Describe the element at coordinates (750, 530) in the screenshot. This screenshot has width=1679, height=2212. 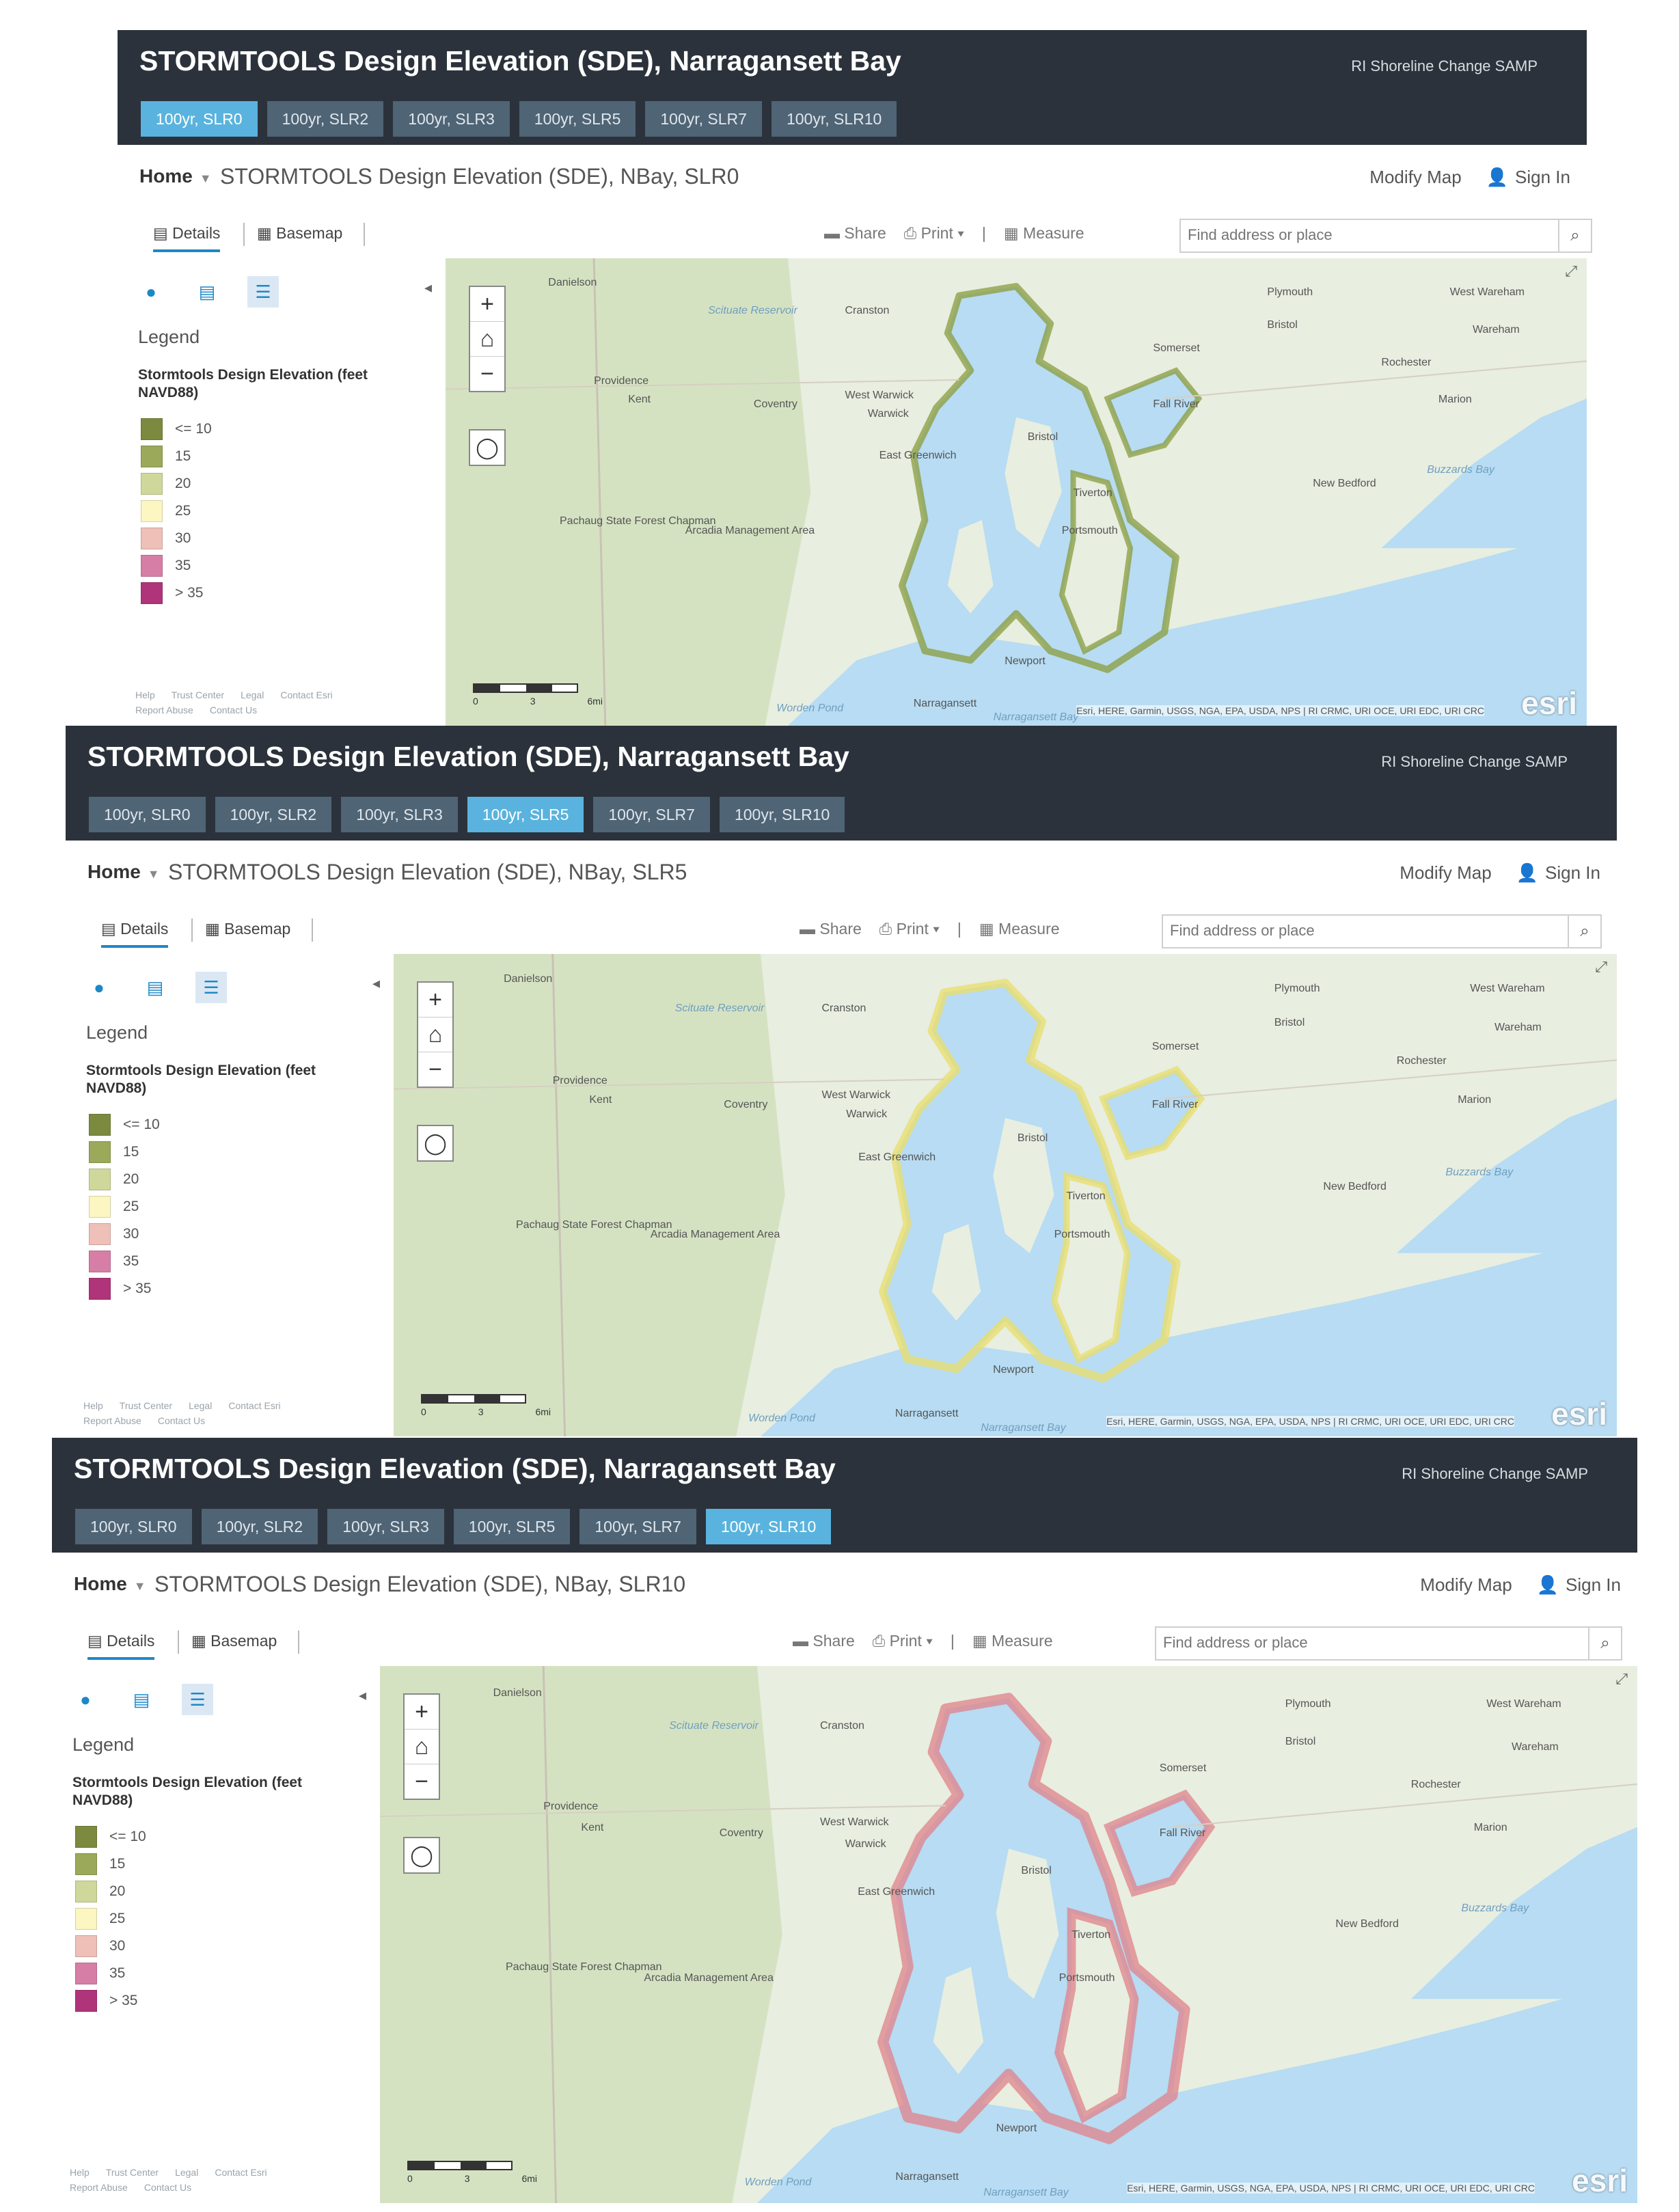
I see `place-label: Arcadia Management Area` at that location.